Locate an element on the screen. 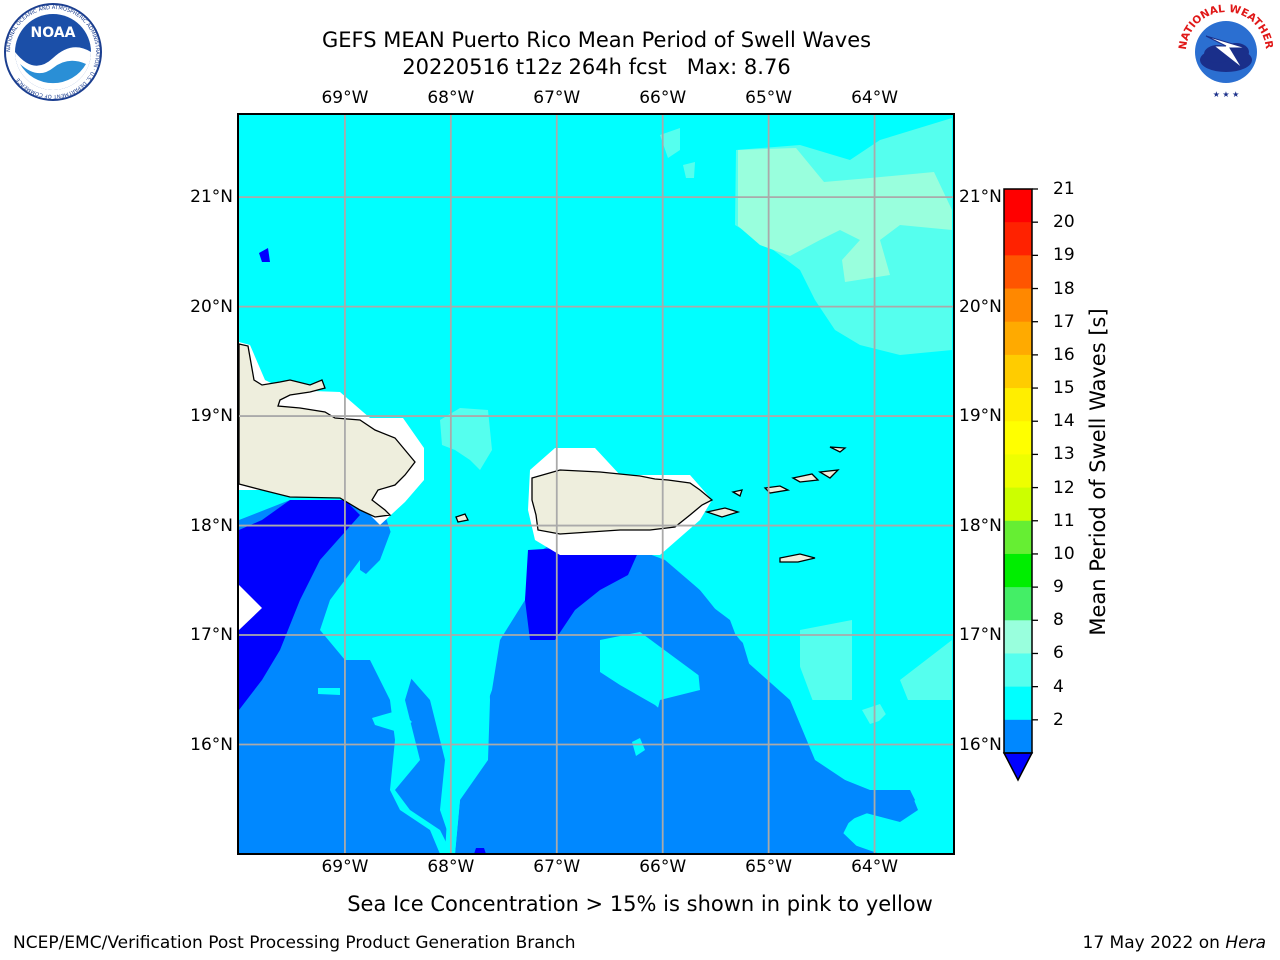 The width and height of the screenshot is (1280, 960). lat-label-left: 19°N is located at coordinates (211, 416).